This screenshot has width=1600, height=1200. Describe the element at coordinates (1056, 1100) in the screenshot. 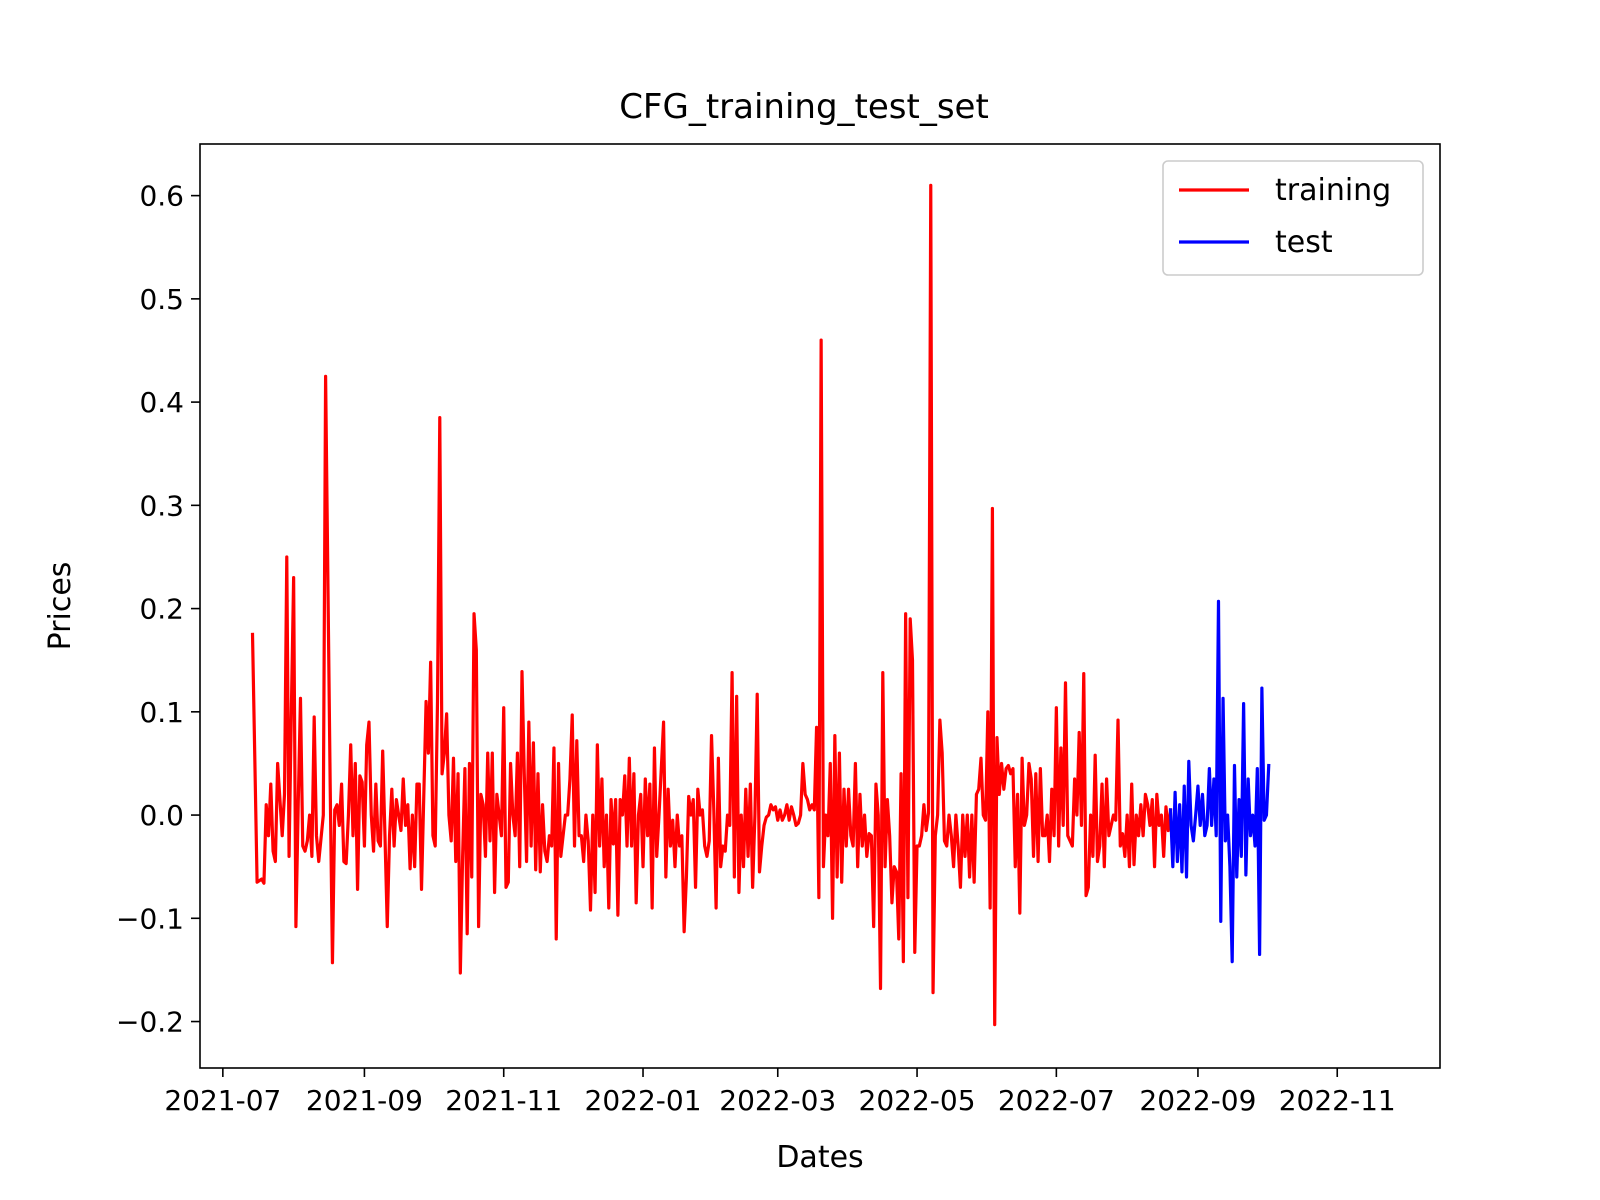

I see `x-tick-label: 2022-07` at that location.